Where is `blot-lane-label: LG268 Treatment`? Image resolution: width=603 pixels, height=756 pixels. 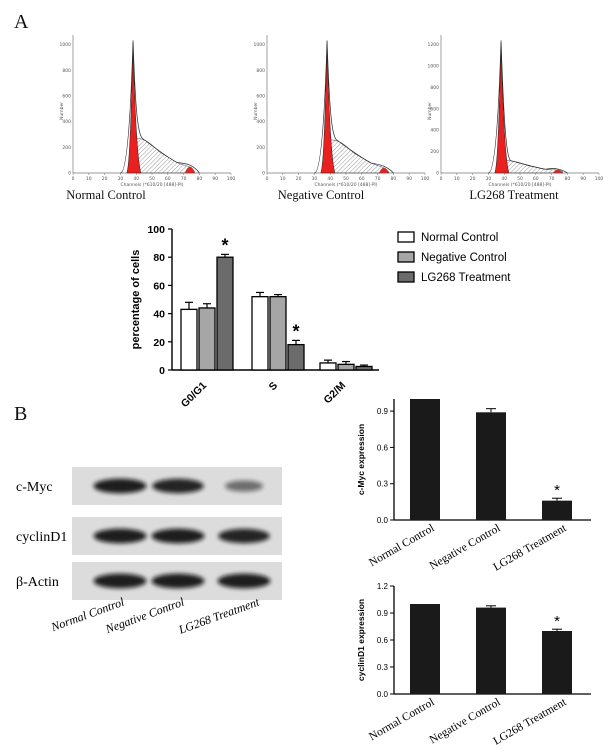 blot-lane-label: LG268 Treatment is located at coordinates (219, 615).